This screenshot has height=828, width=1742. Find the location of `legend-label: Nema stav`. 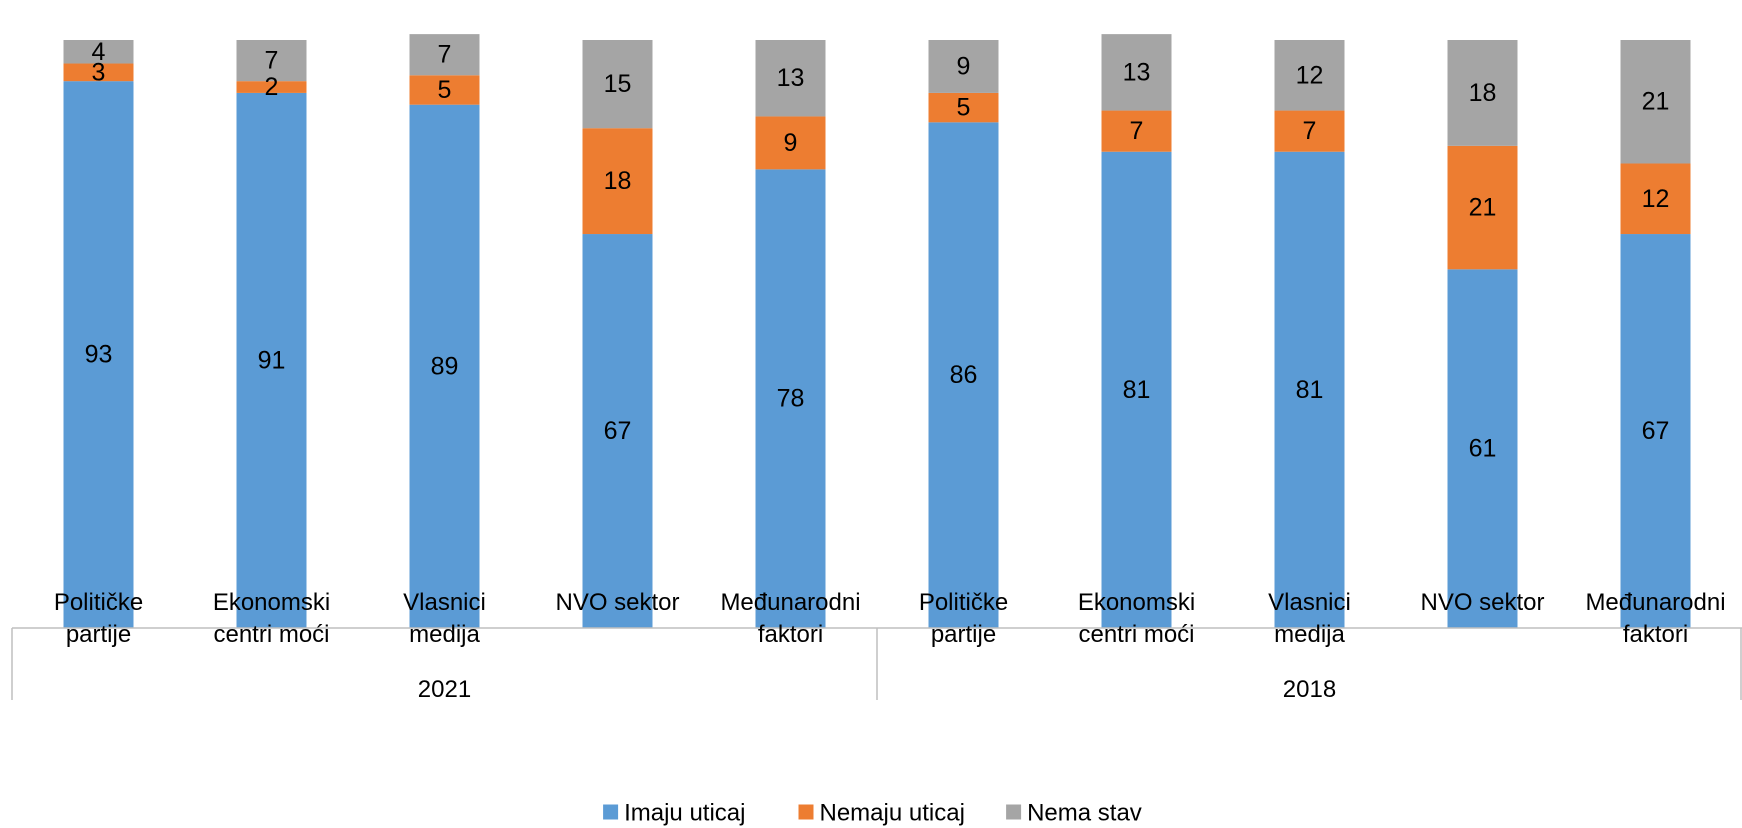

legend-label: Nema stav is located at coordinates (1084, 813).